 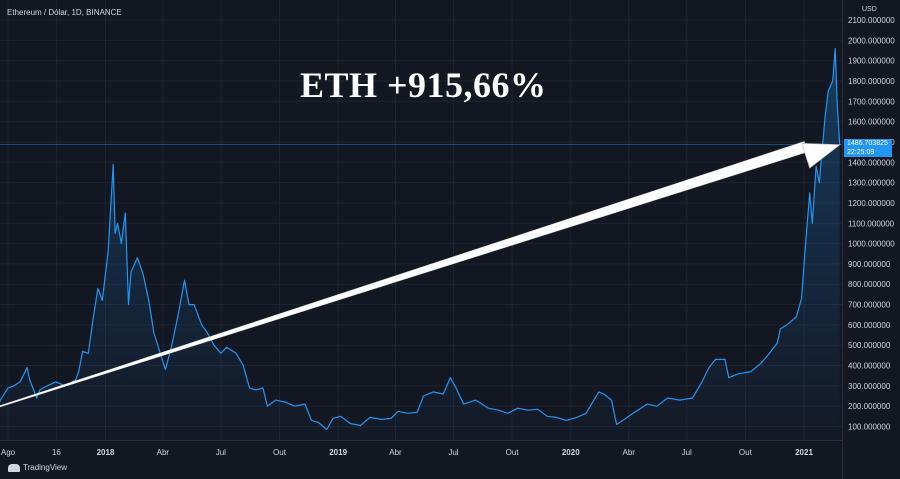 What do you see at coordinates (871, 122) in the screenshot?
I see `y-tick-label: 1600.000000` at bounding box center [871, 122].